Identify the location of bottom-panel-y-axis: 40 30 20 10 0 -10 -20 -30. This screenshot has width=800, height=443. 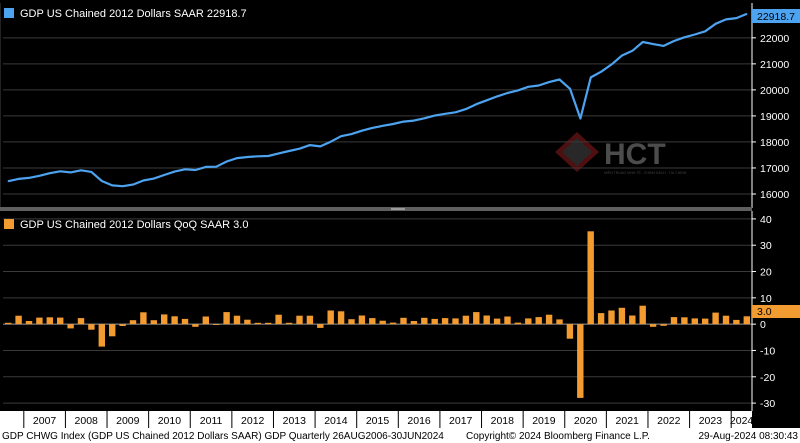
(763, 312).